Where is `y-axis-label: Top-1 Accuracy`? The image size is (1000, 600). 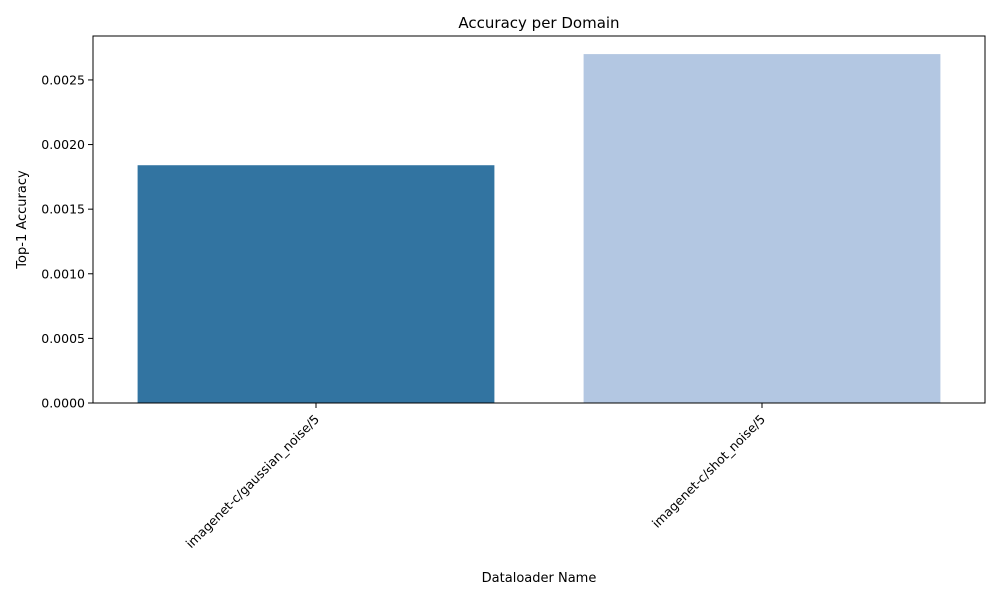
y-axis-label: Top-1 Accuracy is located at coordinates (22, 220).